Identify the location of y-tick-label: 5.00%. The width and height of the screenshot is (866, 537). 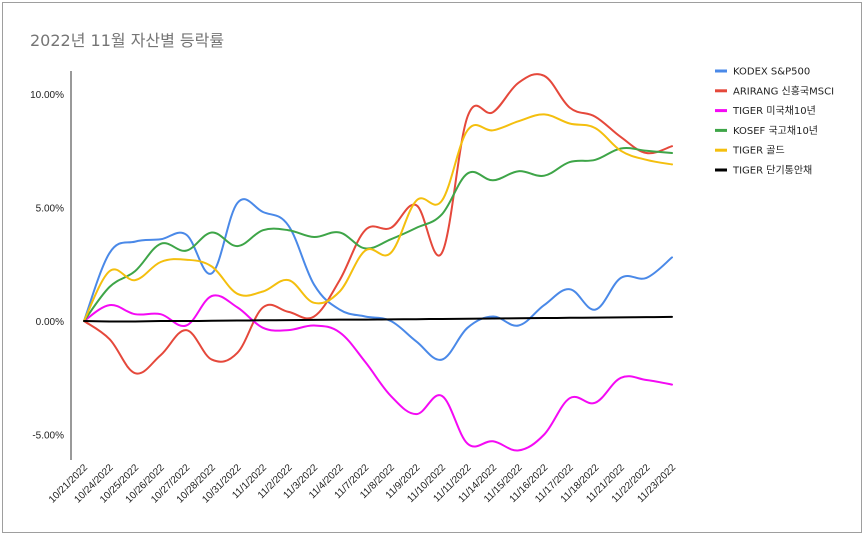
(50, 209).